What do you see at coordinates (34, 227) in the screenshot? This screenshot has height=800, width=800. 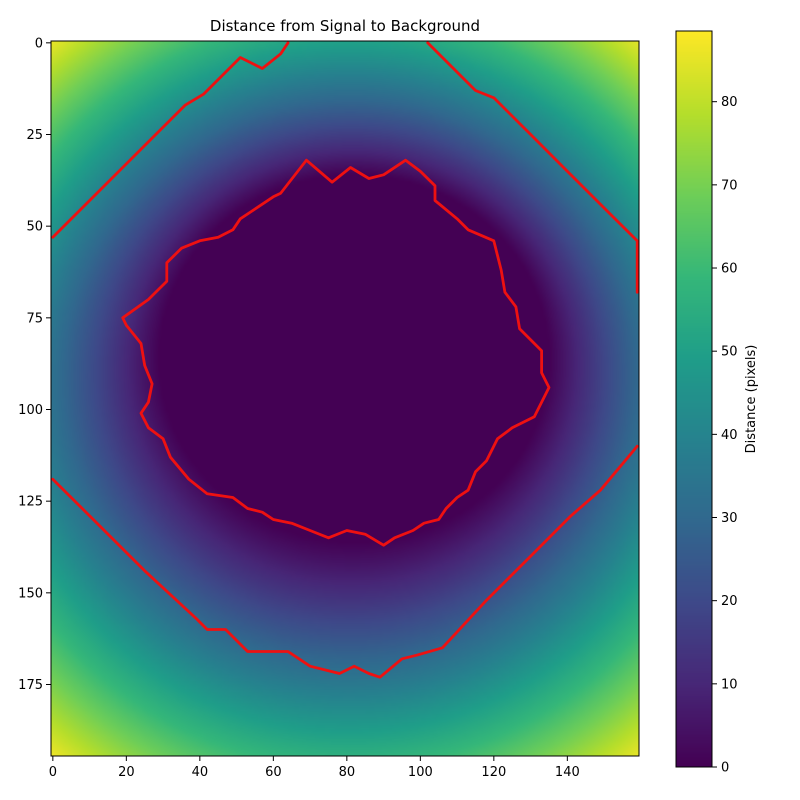 I see `y-tick-label: 50` at bounding box center [34, 227].